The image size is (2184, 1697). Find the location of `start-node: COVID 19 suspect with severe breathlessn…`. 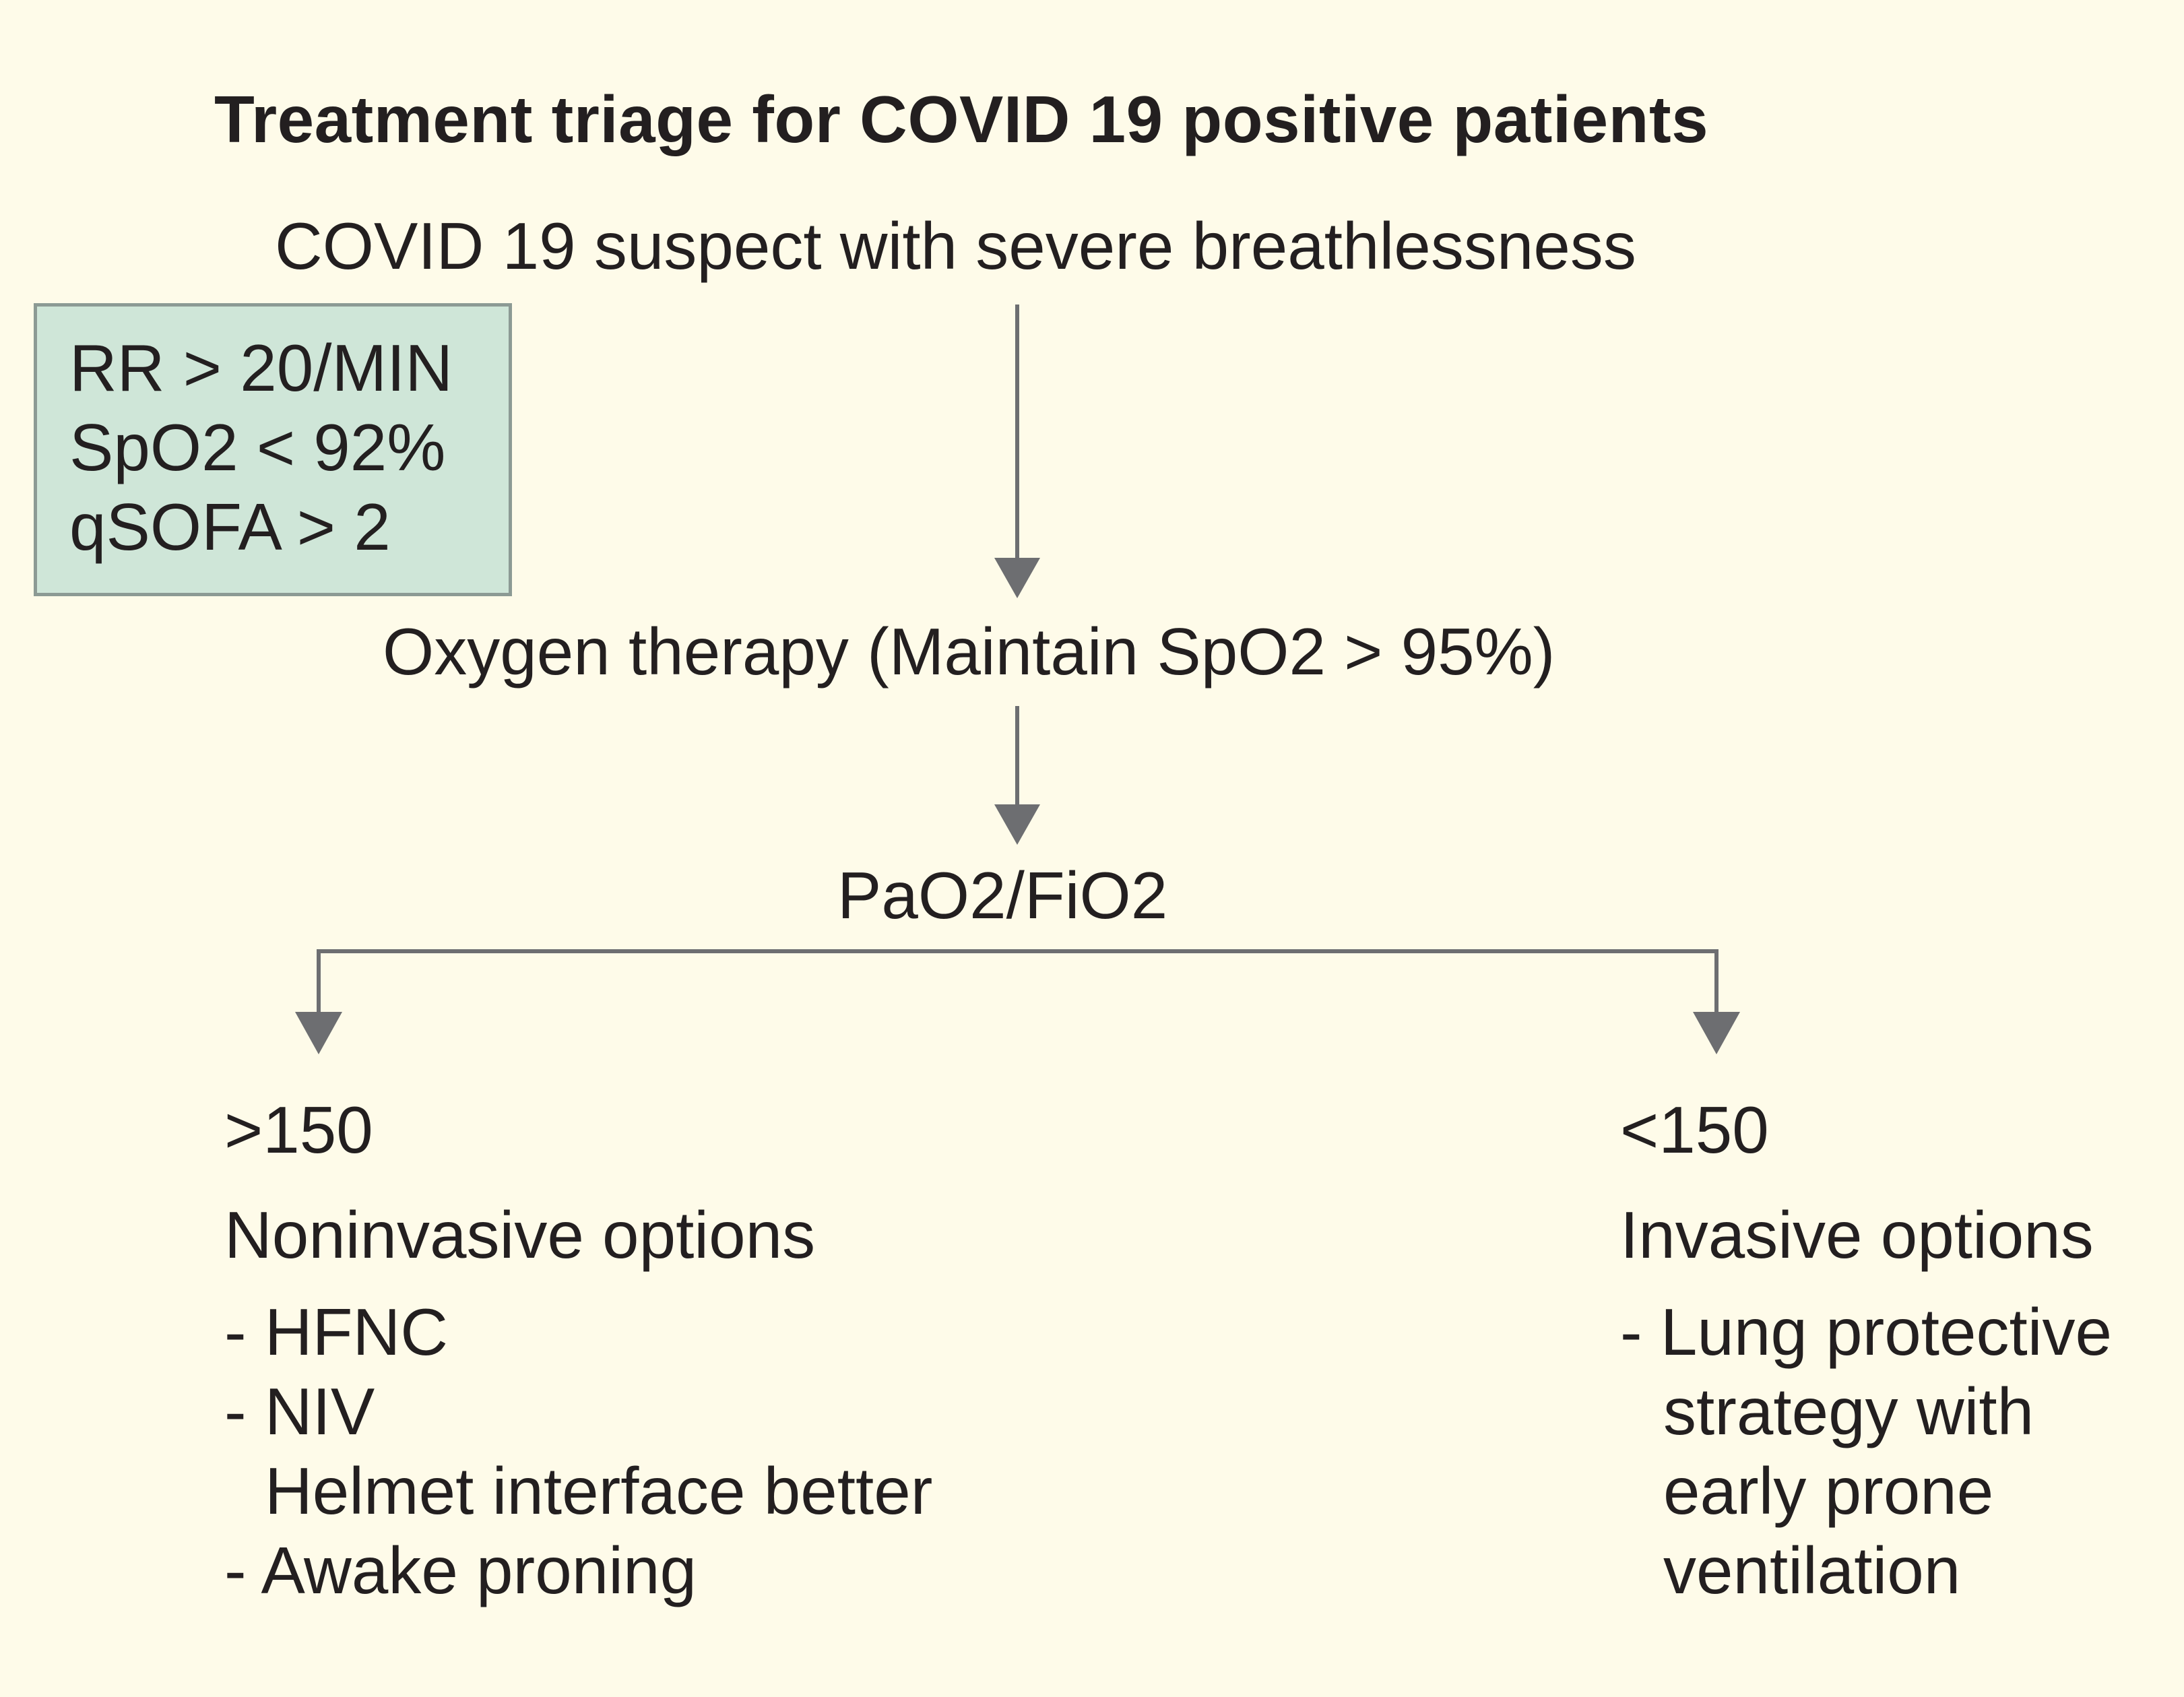

start-node: COVID 19 suspect with severe breathlessn… is located at coordinates (956, 246).